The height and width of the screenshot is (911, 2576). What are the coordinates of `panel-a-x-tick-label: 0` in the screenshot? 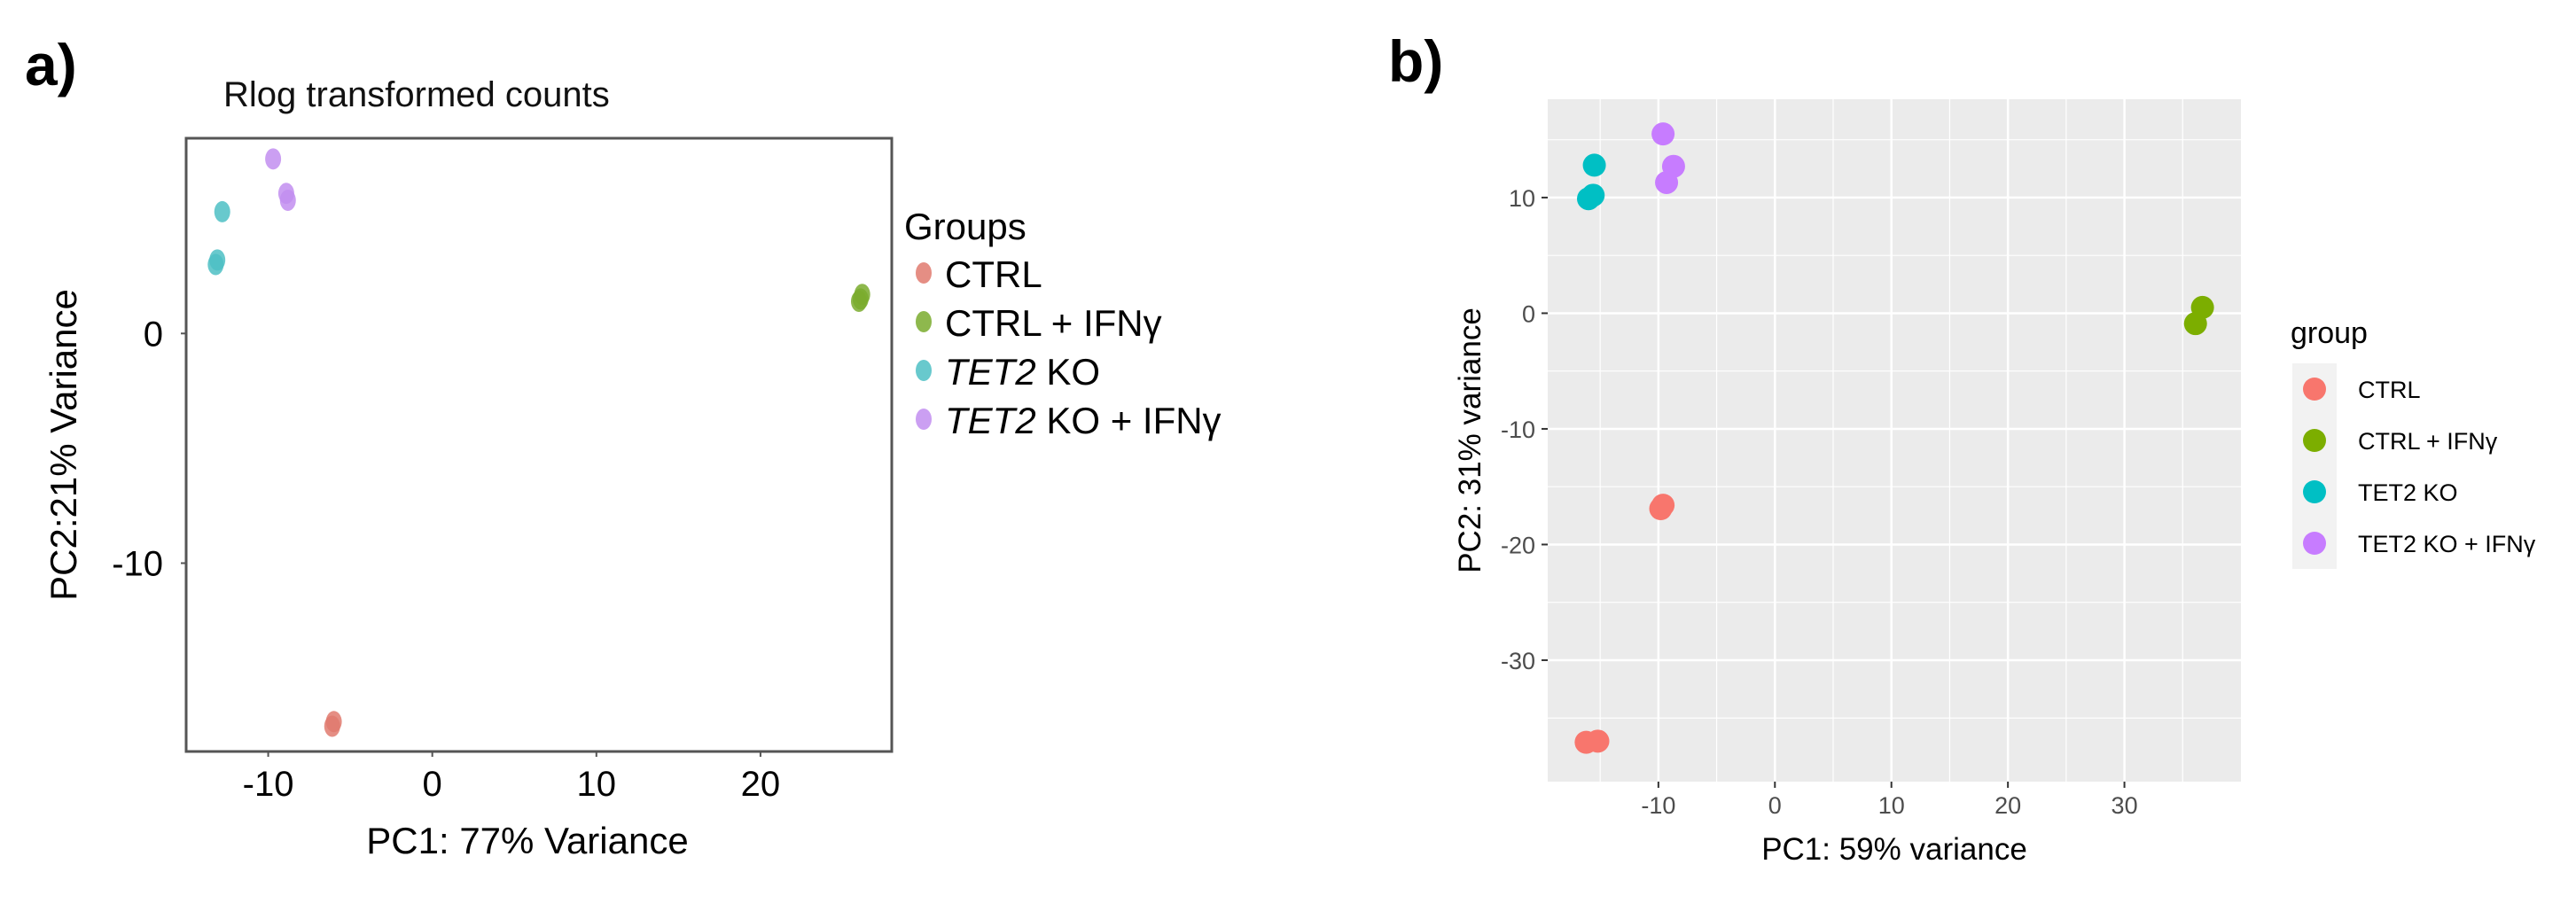 It's located at (432, 784).